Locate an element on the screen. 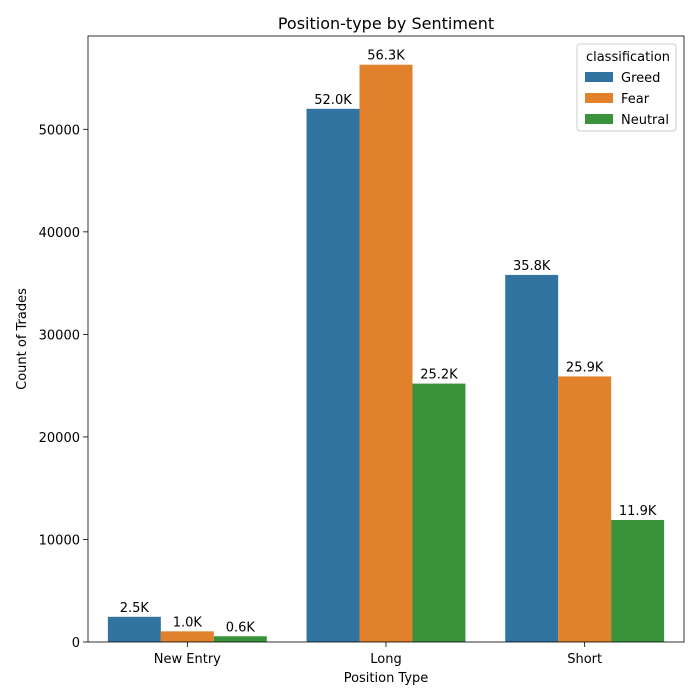 Image resolution: width=700 pixels, height=700 pixels. legend-label-fear: Fear is located at coordinates (635, 99).